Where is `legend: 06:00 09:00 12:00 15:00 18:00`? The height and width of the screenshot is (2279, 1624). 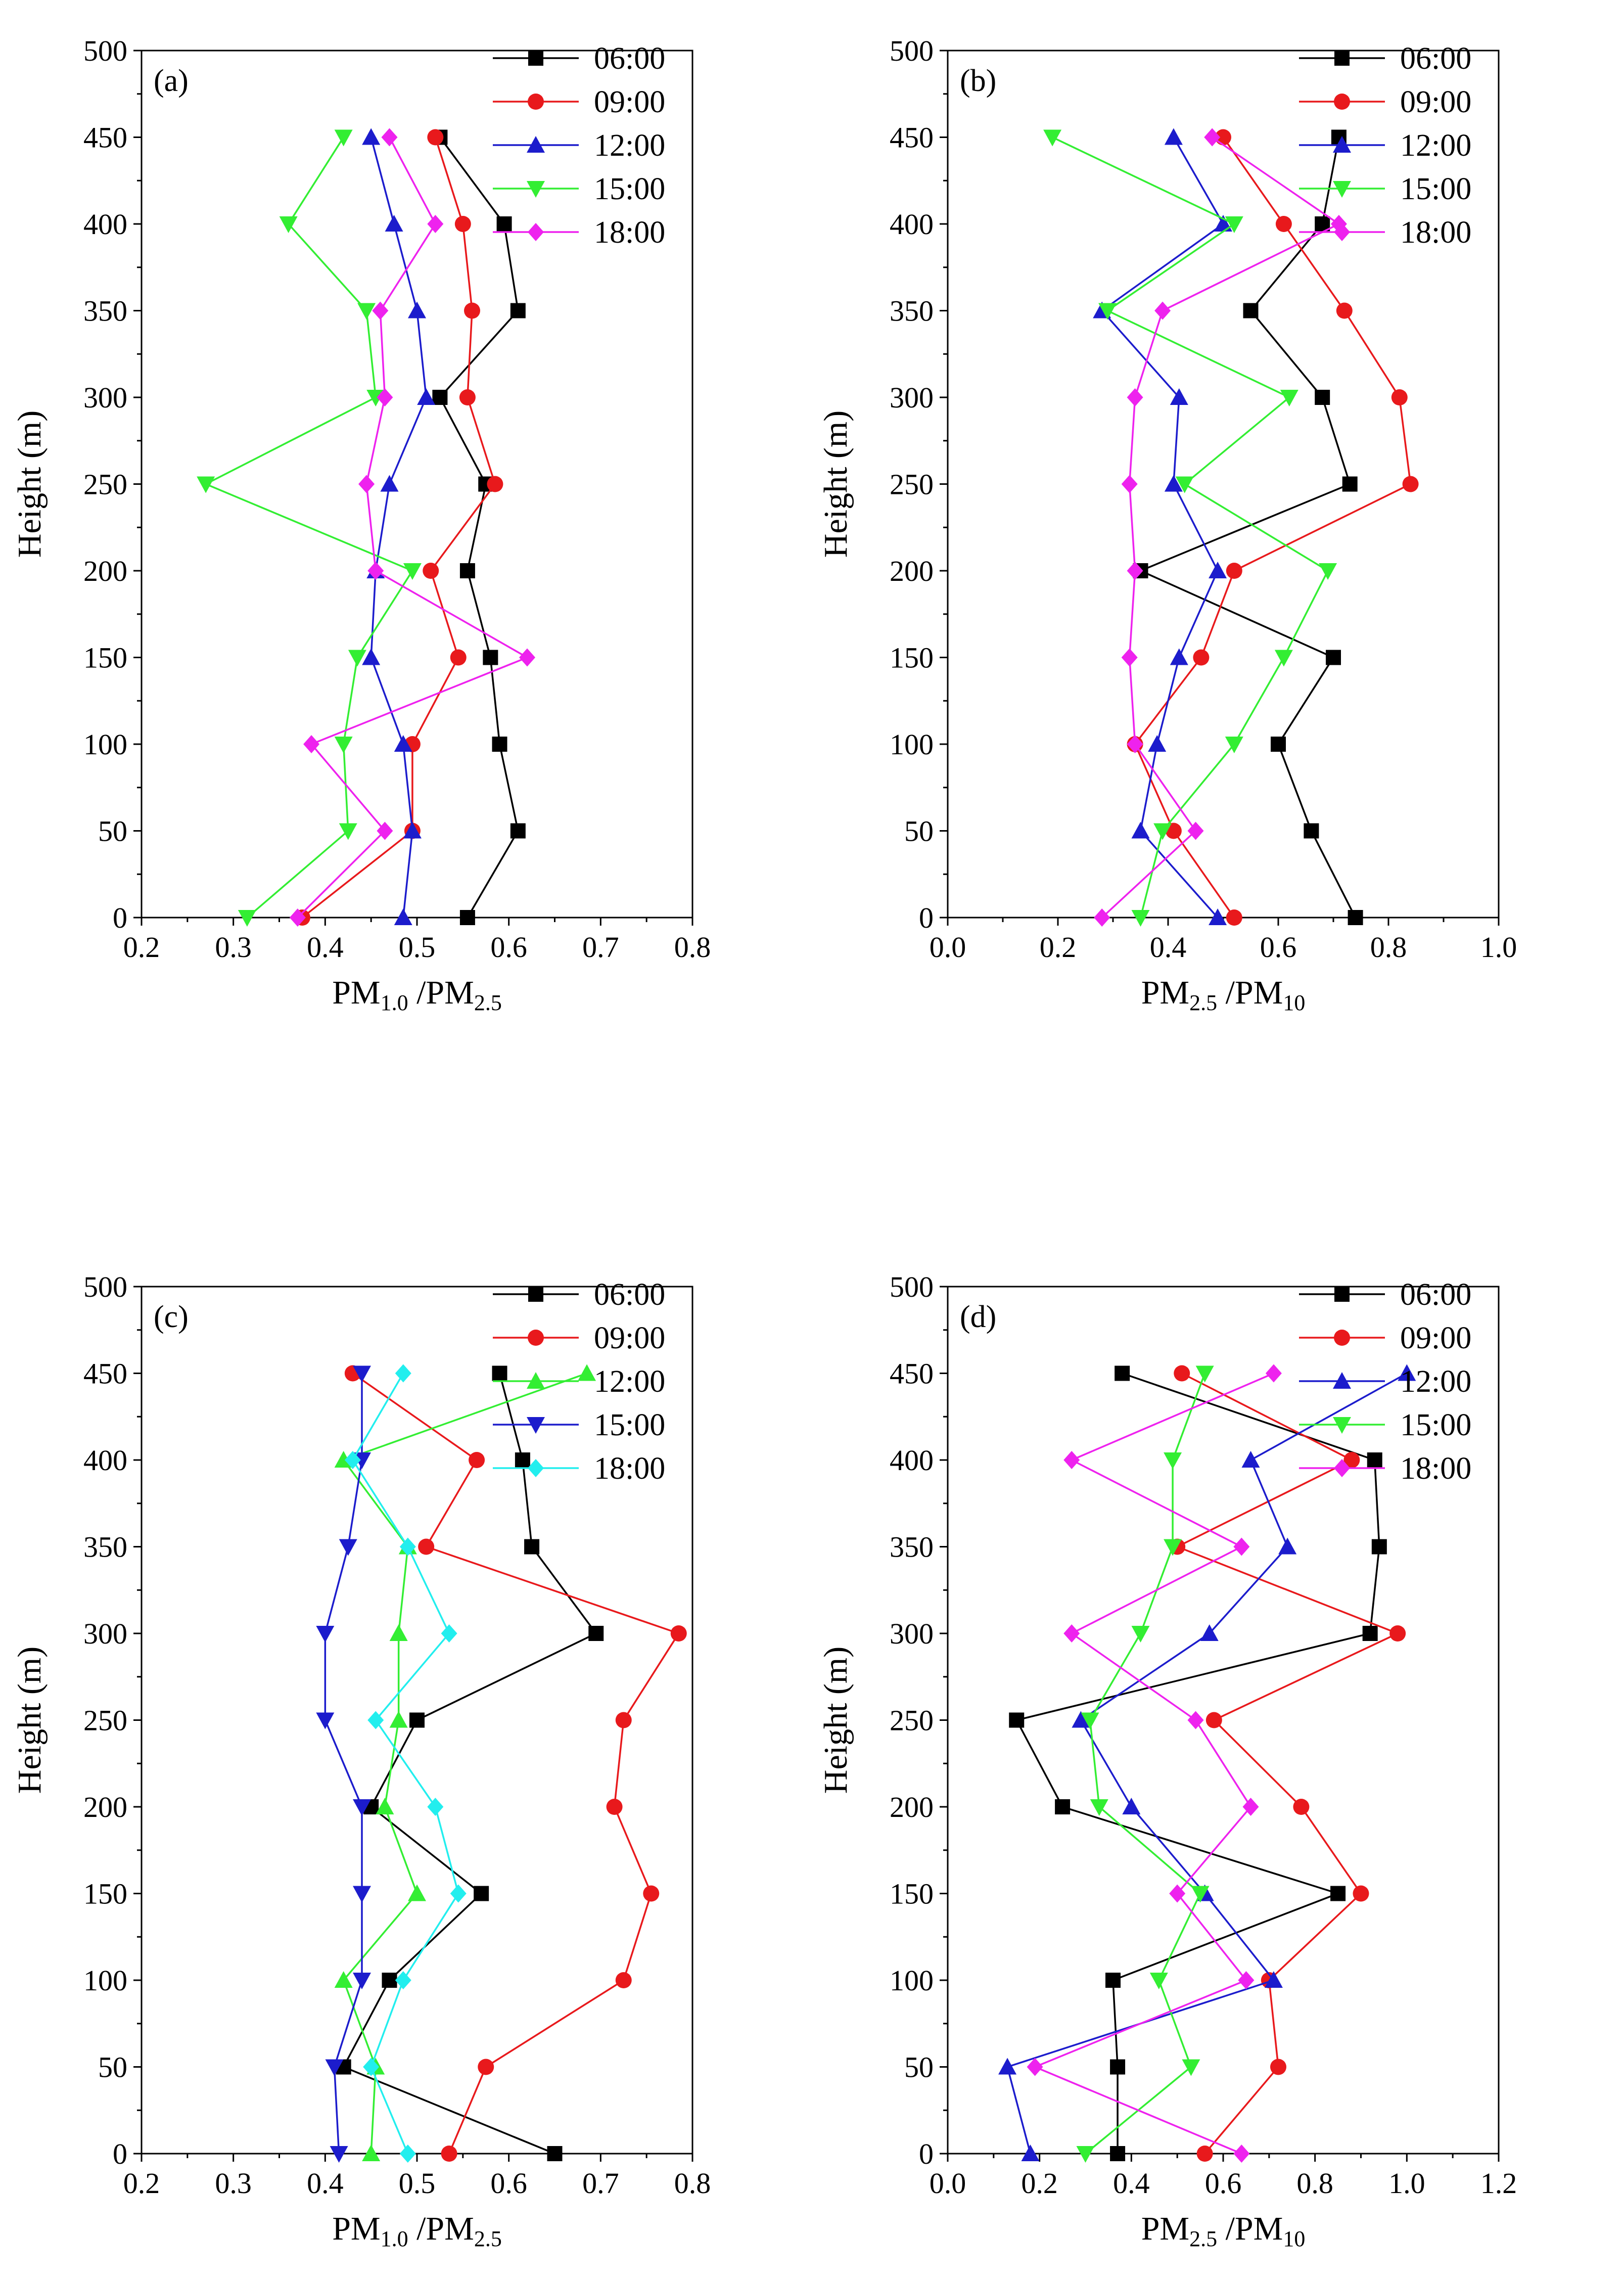
legend: 06:00 09:00 12:00 15:00 18:00 is located at coordinates (1385, 1382).